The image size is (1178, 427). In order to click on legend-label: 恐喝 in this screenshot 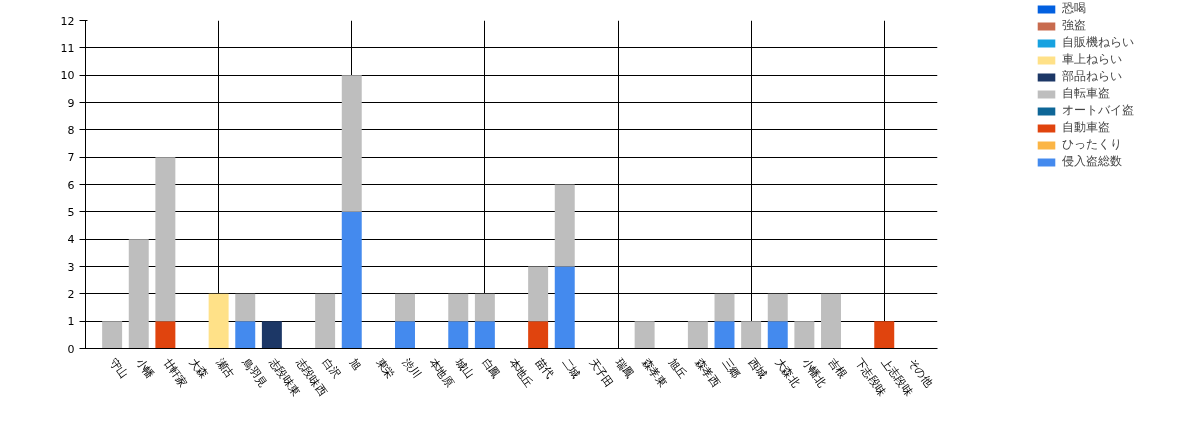, I will do `click(1074, 8)`.